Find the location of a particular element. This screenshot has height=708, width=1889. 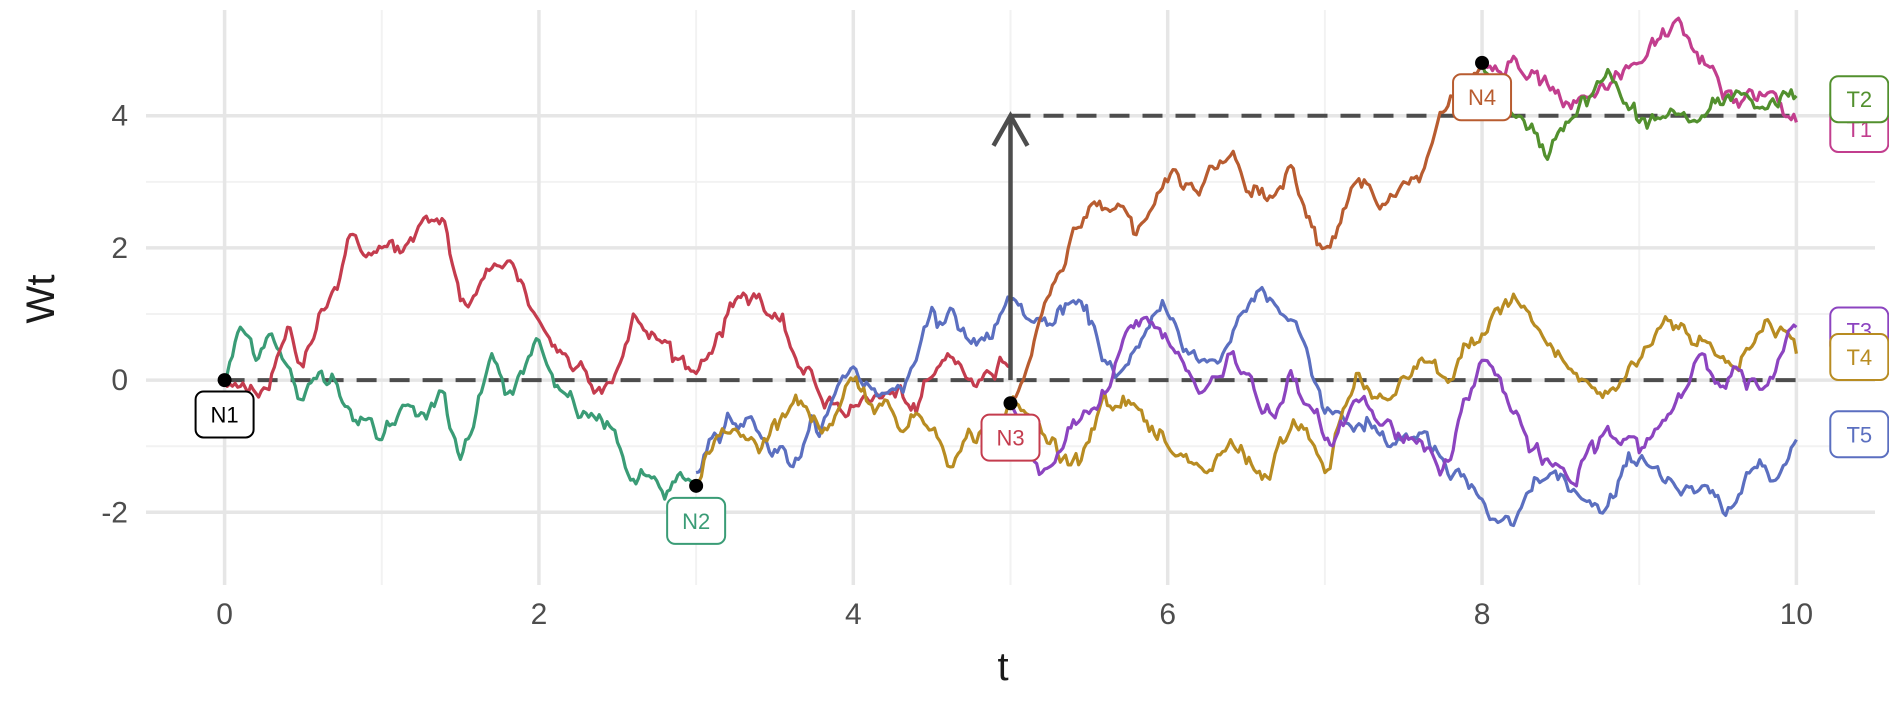

x-tick-label: 2 is located at coordinates (539, 614).